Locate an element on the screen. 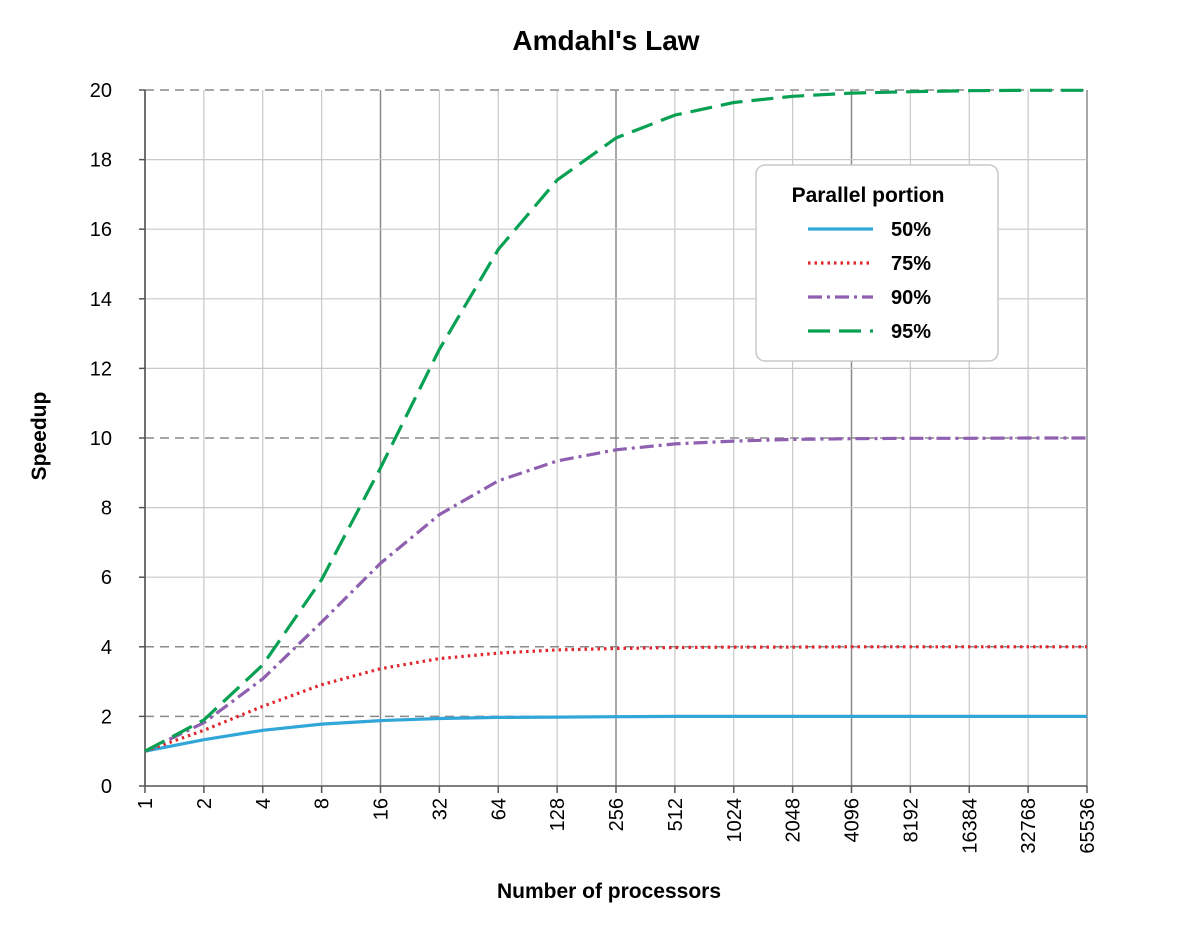 The image size is (1200, 938). x-tick-label: 256 is located at coordinates (617, 814).